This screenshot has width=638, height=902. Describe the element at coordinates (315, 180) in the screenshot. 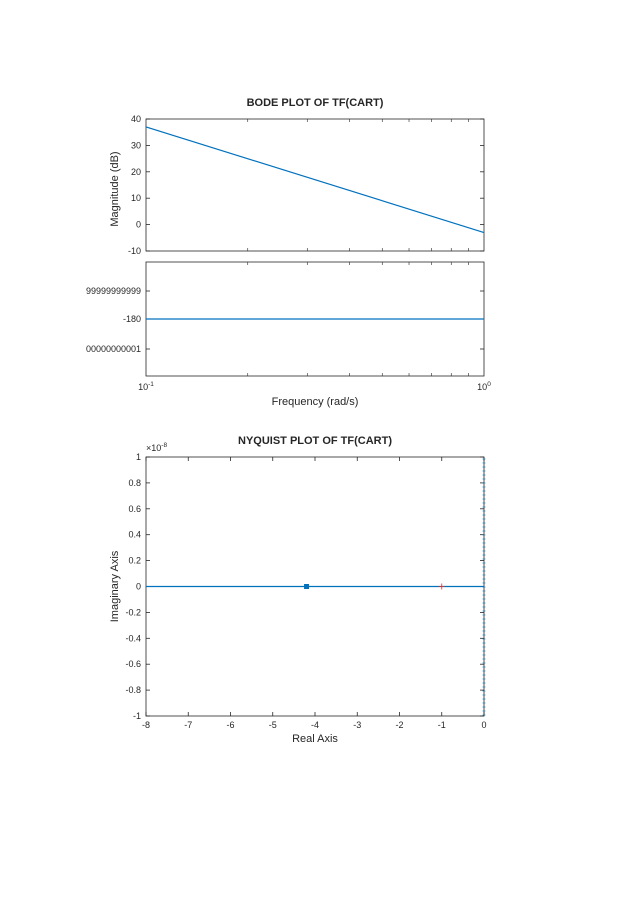

I see `magnitude-line` at that location.